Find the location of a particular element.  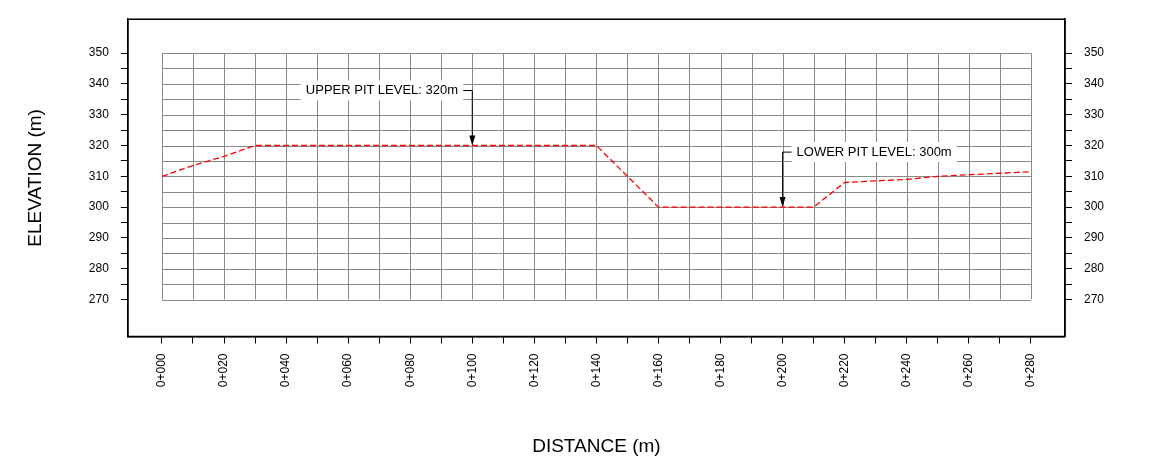

x-tick-label: 0+080 is located at coordinates (409, 370).